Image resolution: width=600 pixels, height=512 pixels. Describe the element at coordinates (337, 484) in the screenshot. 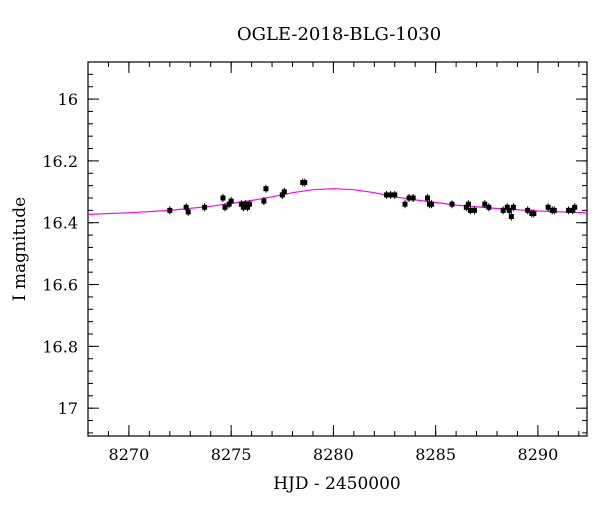

I see `x-axis-label: HJD - 2450000` at that location.